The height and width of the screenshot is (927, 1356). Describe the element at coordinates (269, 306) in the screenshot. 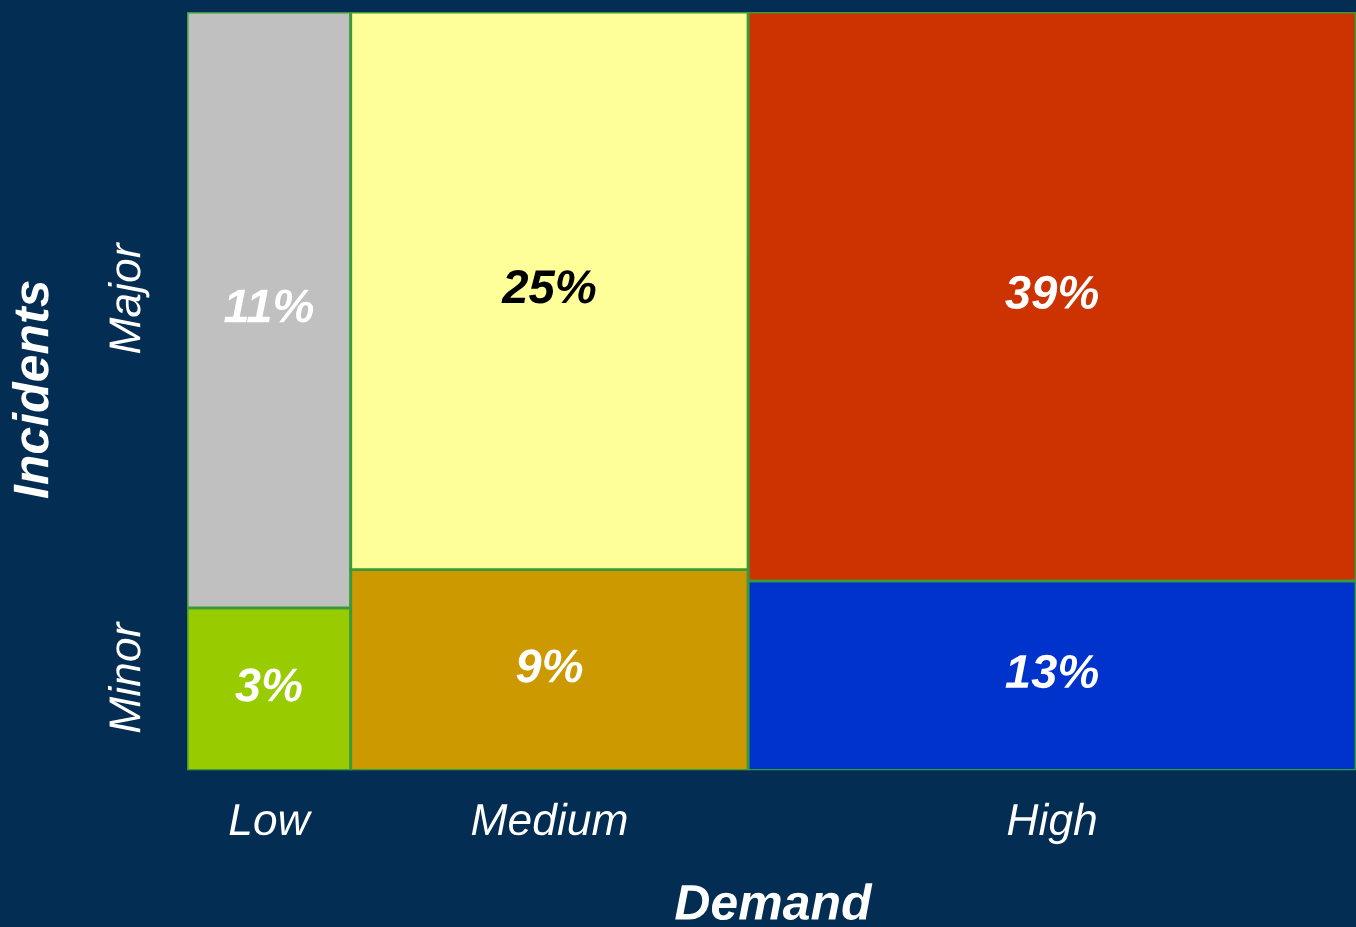

I see `data-label: 11%` at that location.